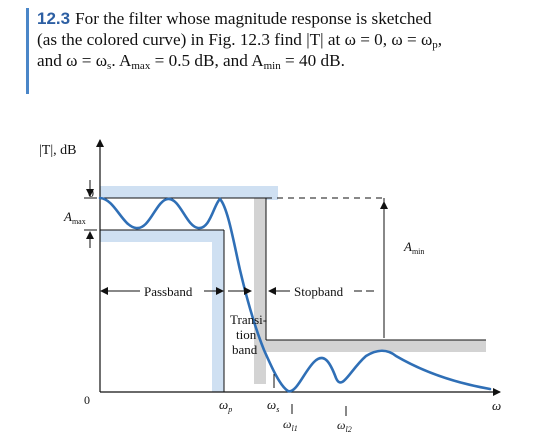 Image resolution: width=540 pixels, height=437 pixels. I want to click on problem-number: 12.3, so click(54, 18).